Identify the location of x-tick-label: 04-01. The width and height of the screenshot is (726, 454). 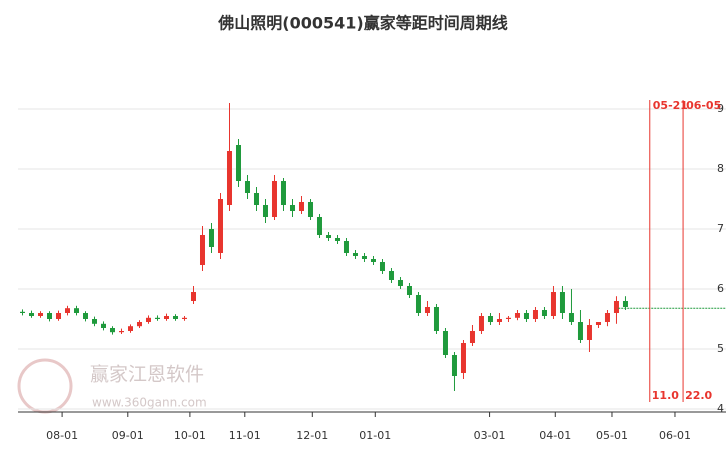
(555, 435).